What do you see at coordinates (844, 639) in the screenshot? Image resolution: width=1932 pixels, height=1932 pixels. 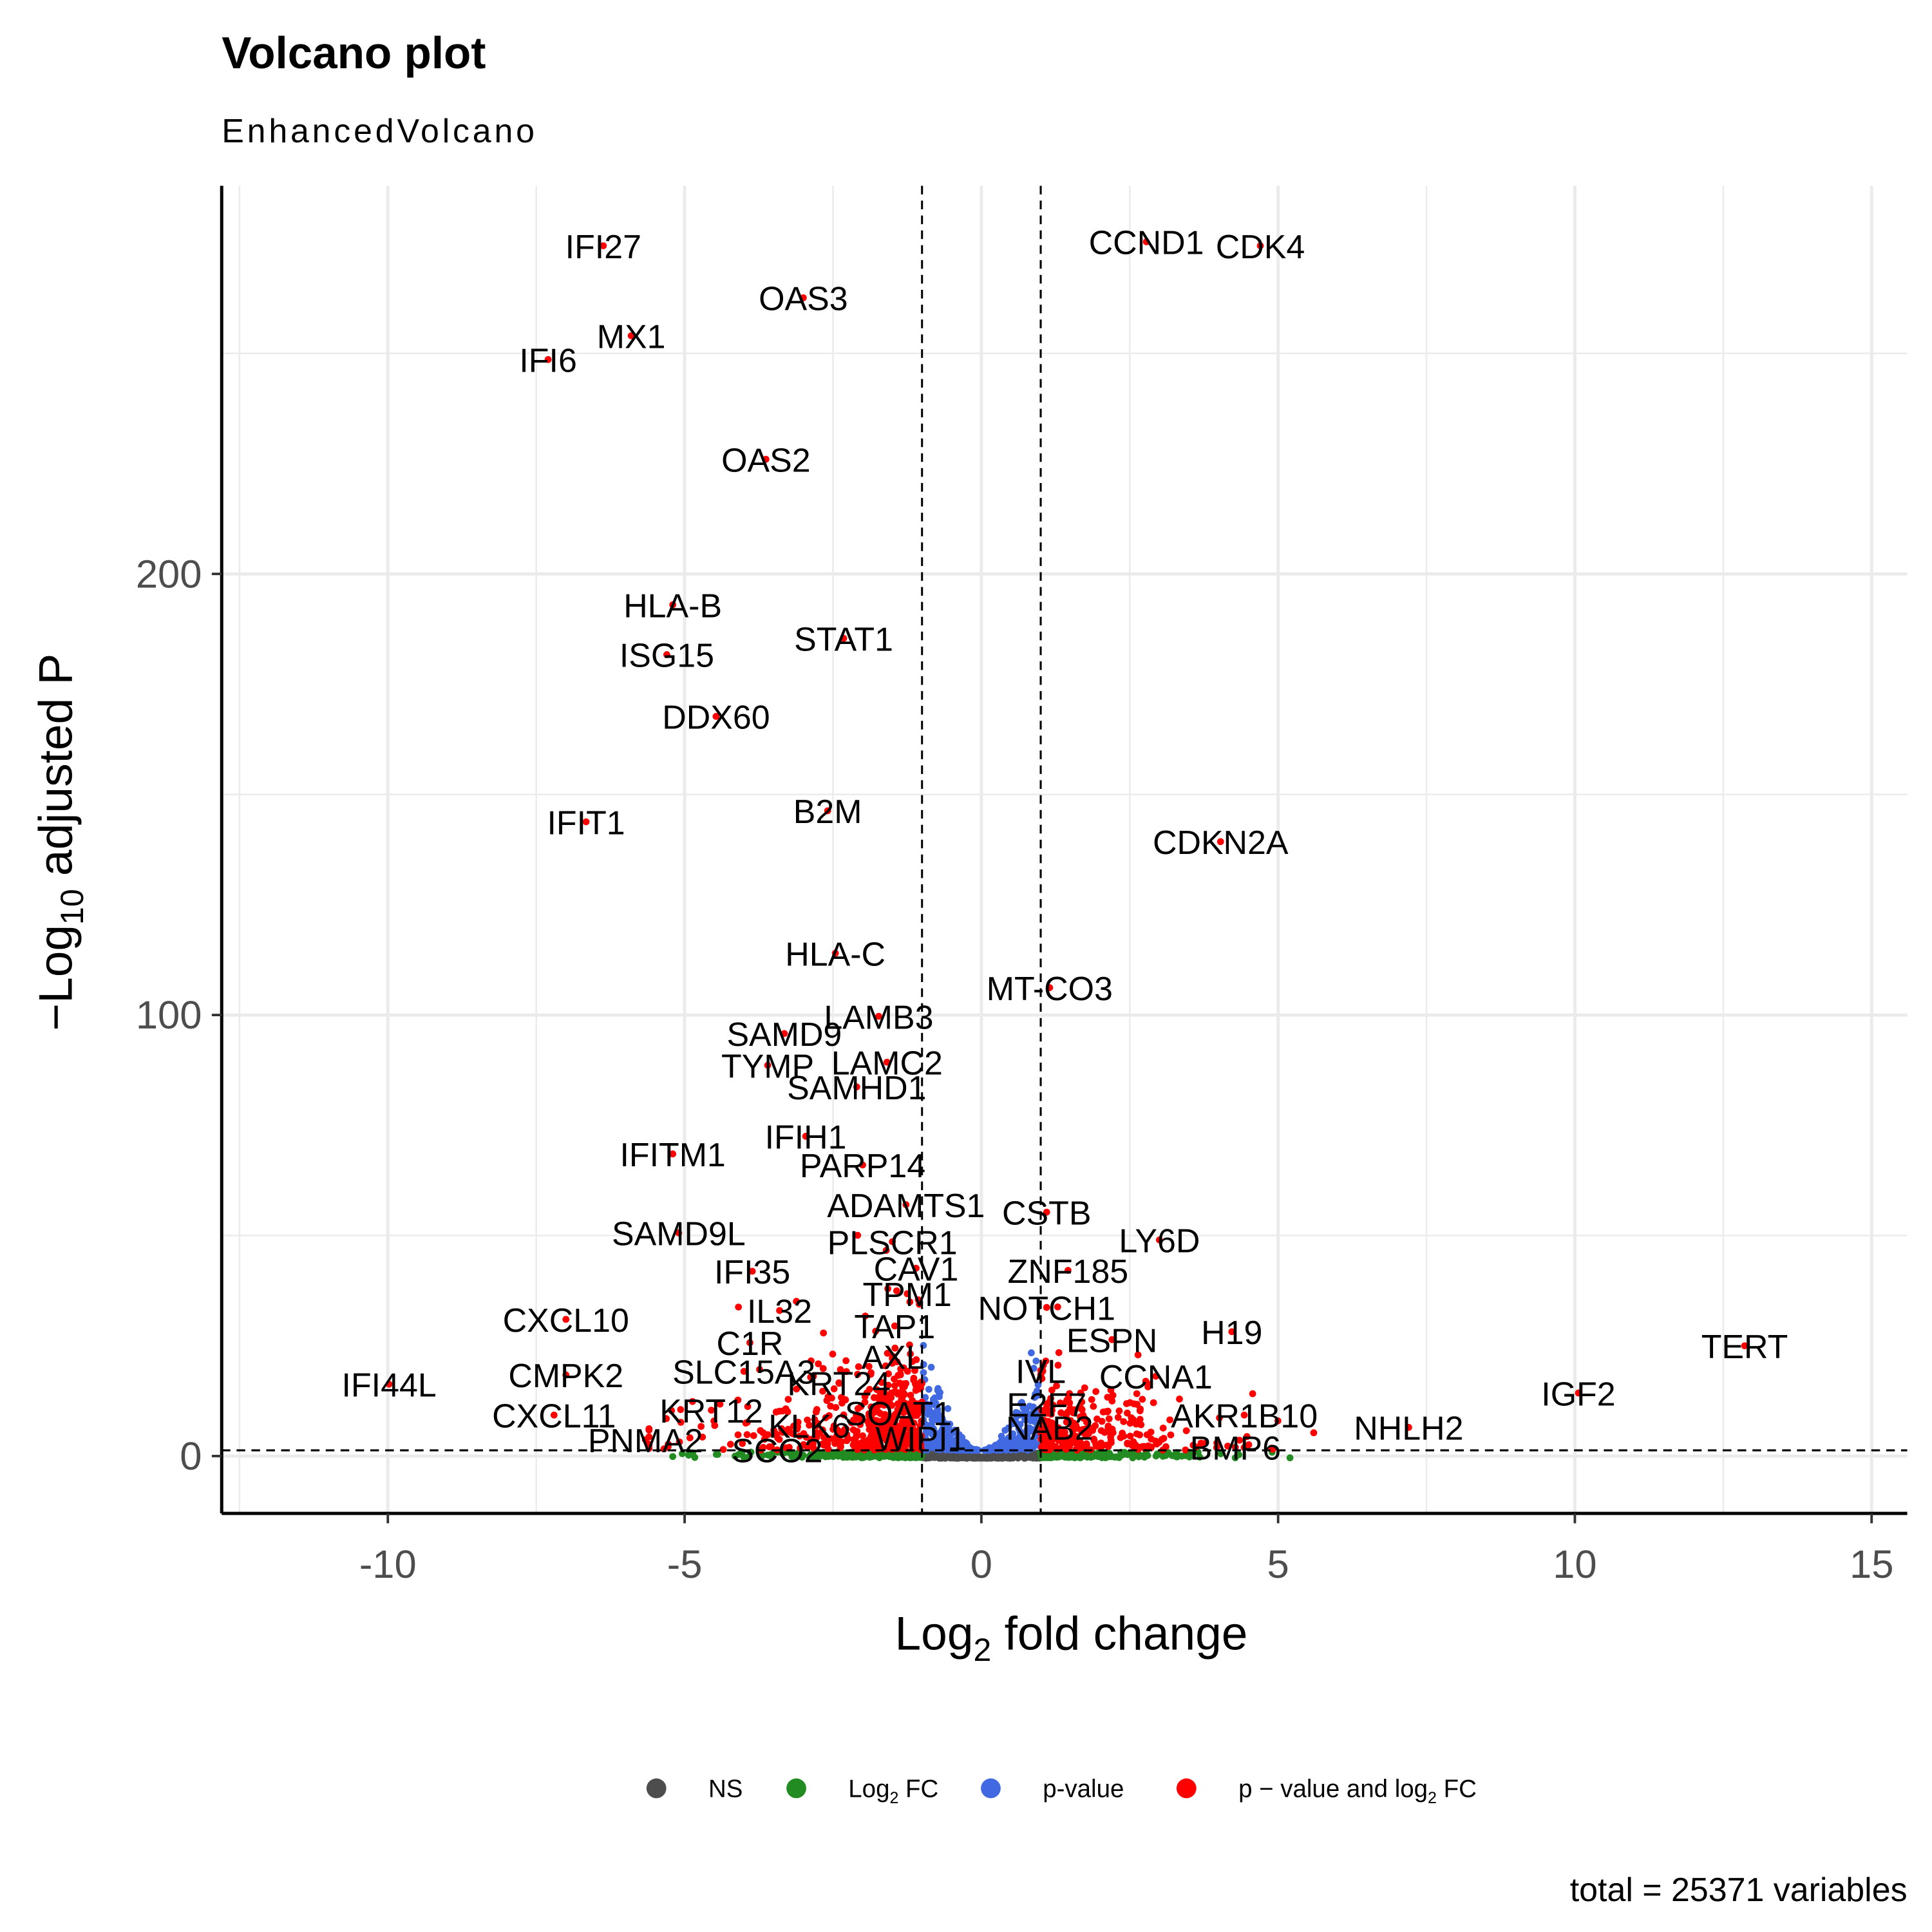 I see `gene-label: STAT1` at bounding box center [844, 639].